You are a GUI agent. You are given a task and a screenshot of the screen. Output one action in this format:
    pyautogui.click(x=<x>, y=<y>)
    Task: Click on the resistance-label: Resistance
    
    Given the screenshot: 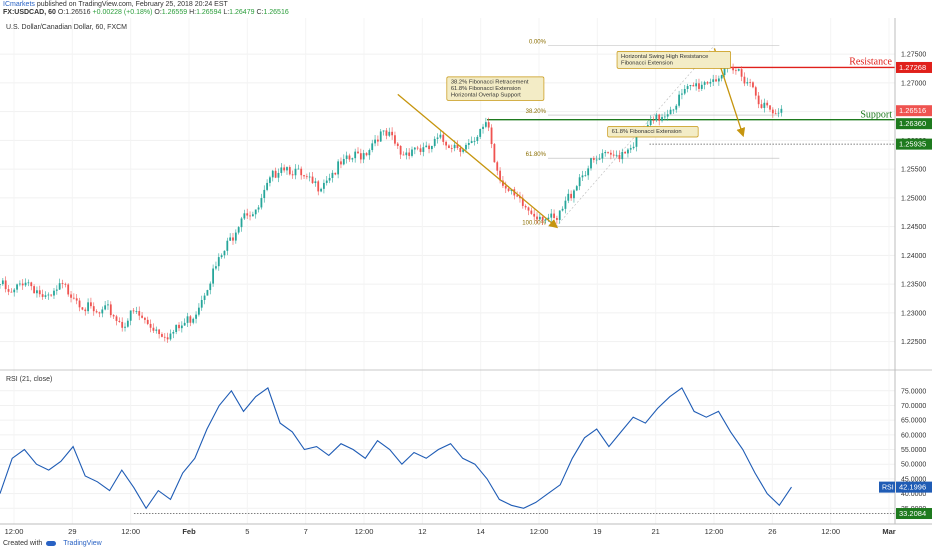 What is the action you would take?
    pyautogui.click(x=870, y=61)
    